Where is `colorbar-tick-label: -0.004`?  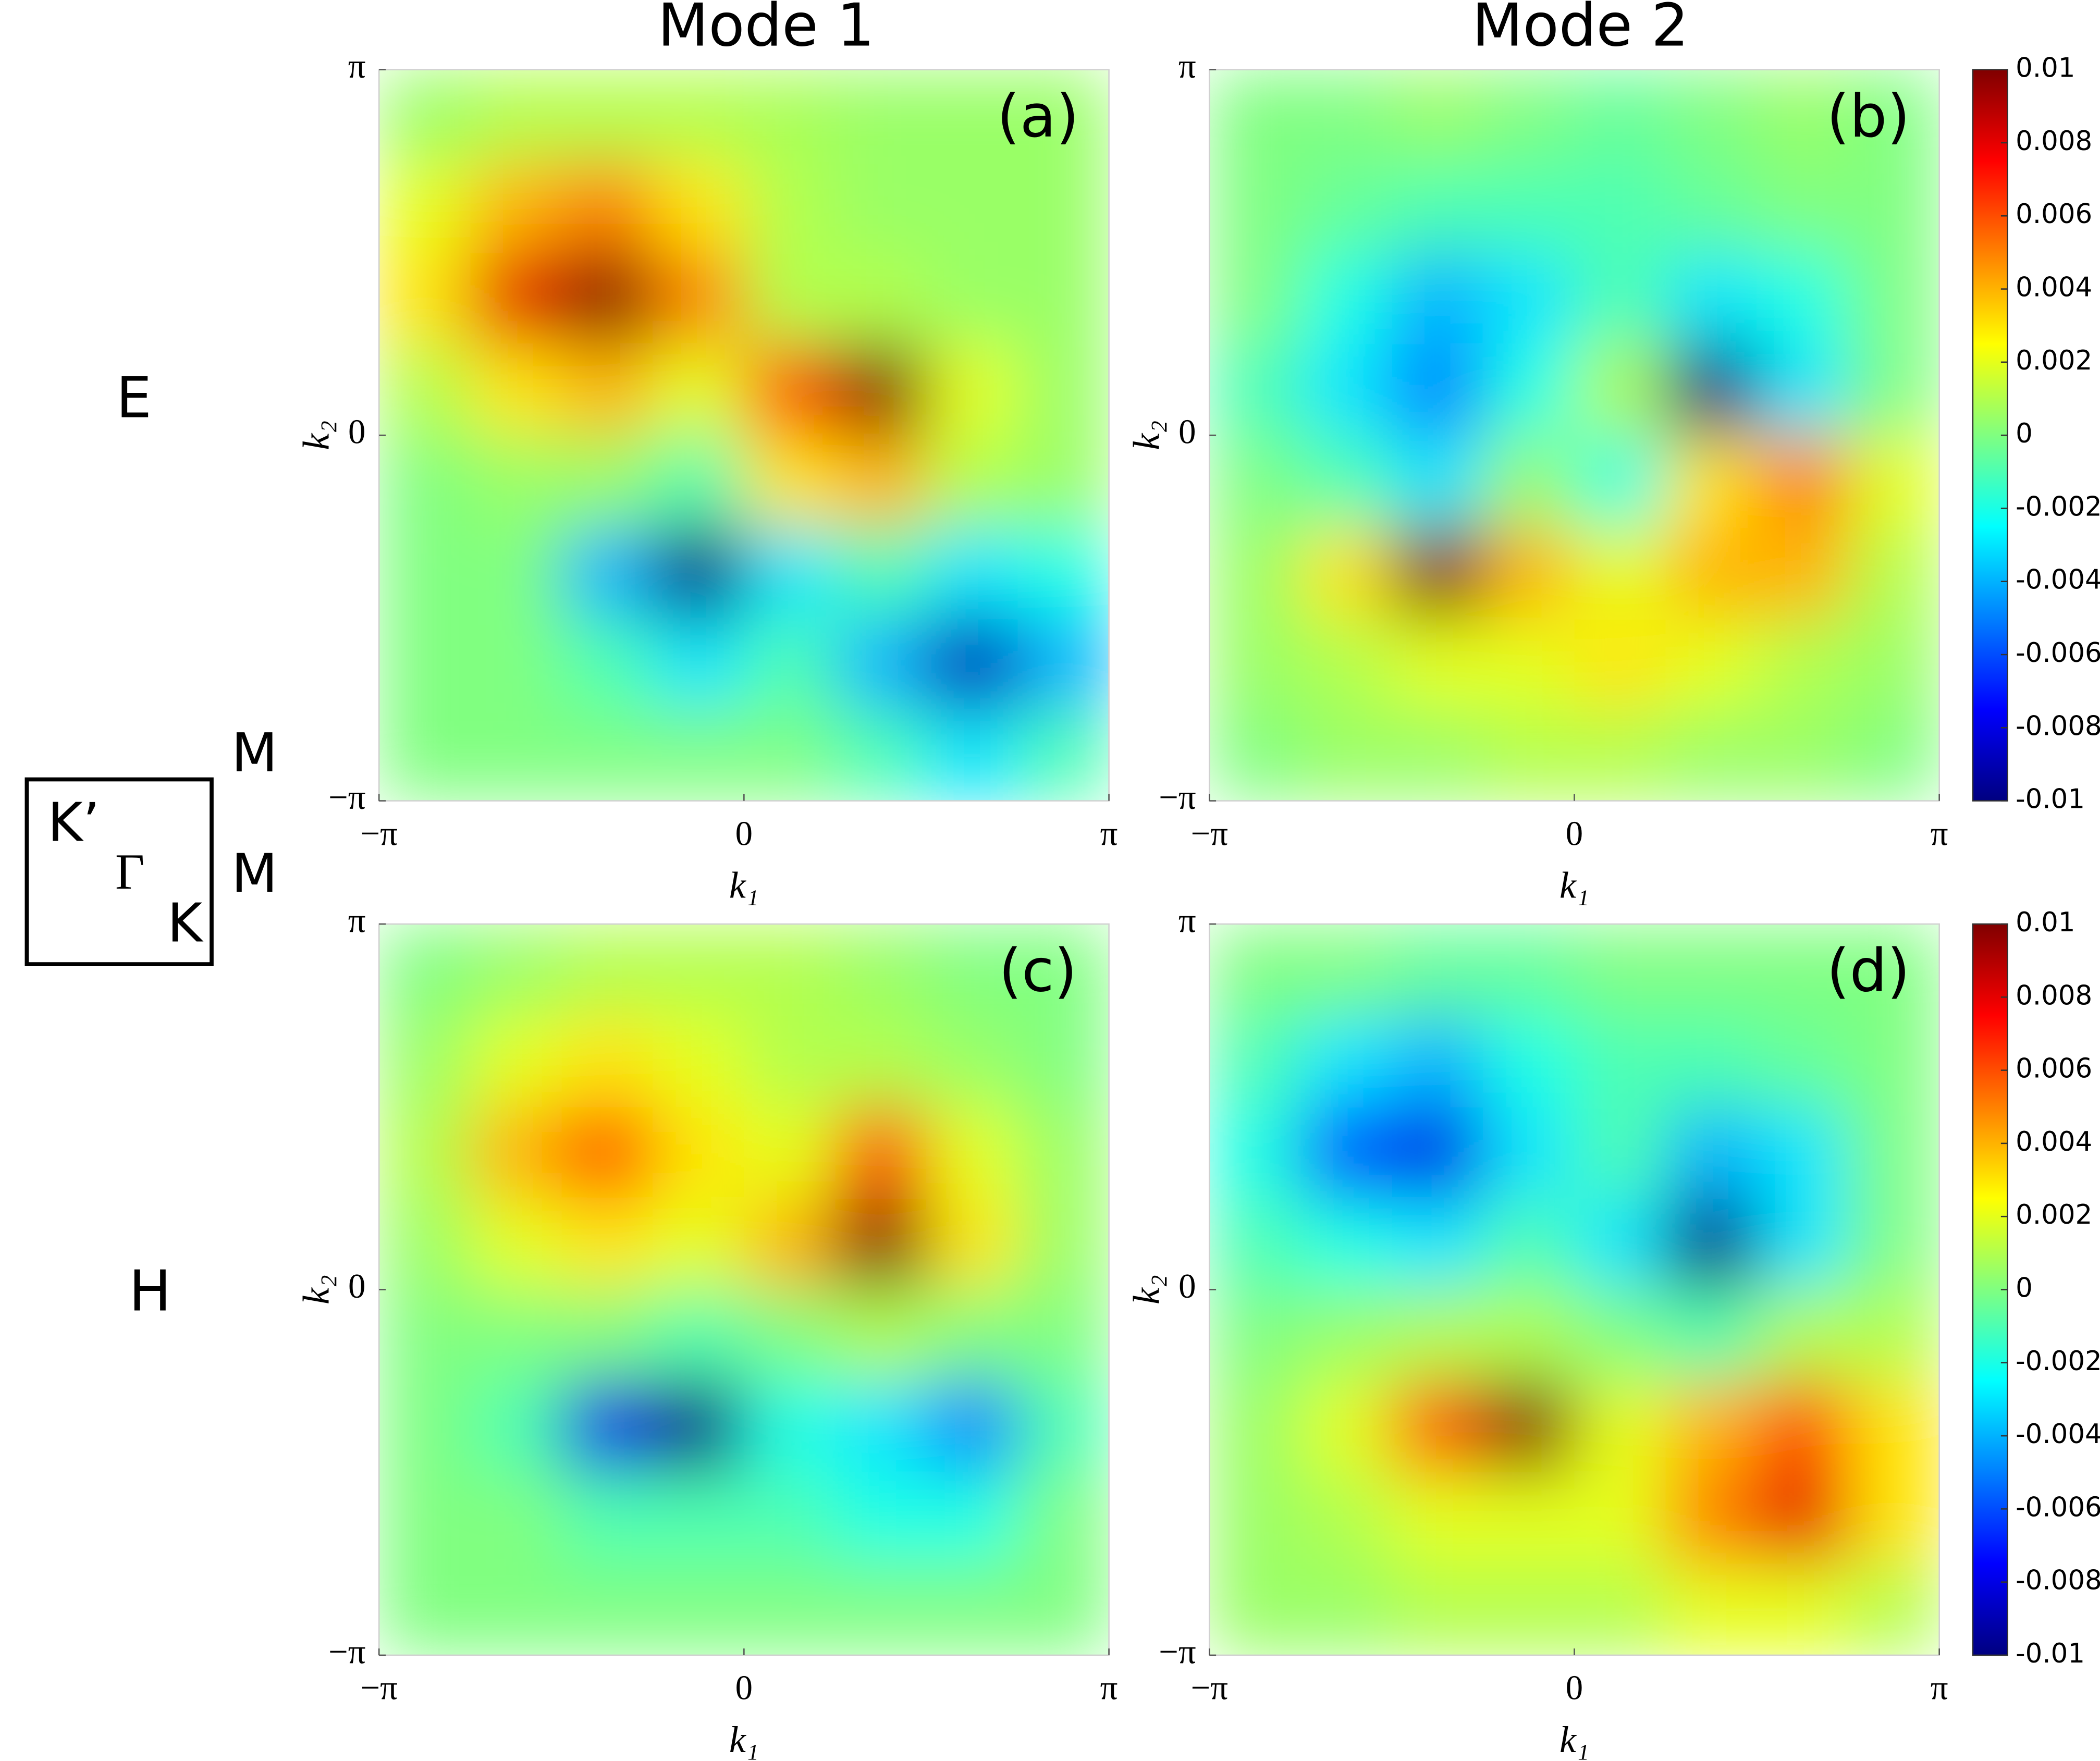 colorbar-tick-label: -0.004 is located at coordinates (2058, 1434).